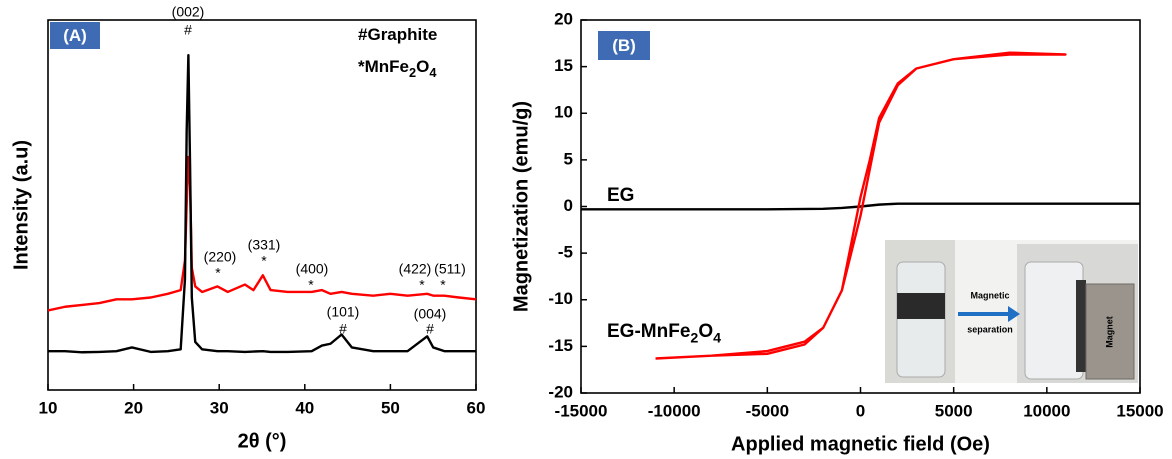 The width and height of the screenshot is (1172, 459). What do you see at coordinates (860, 444) in the screenshot?
I see `x-axis-label: Applied magnetic field (Oe)` at bounding box center [860, 444].